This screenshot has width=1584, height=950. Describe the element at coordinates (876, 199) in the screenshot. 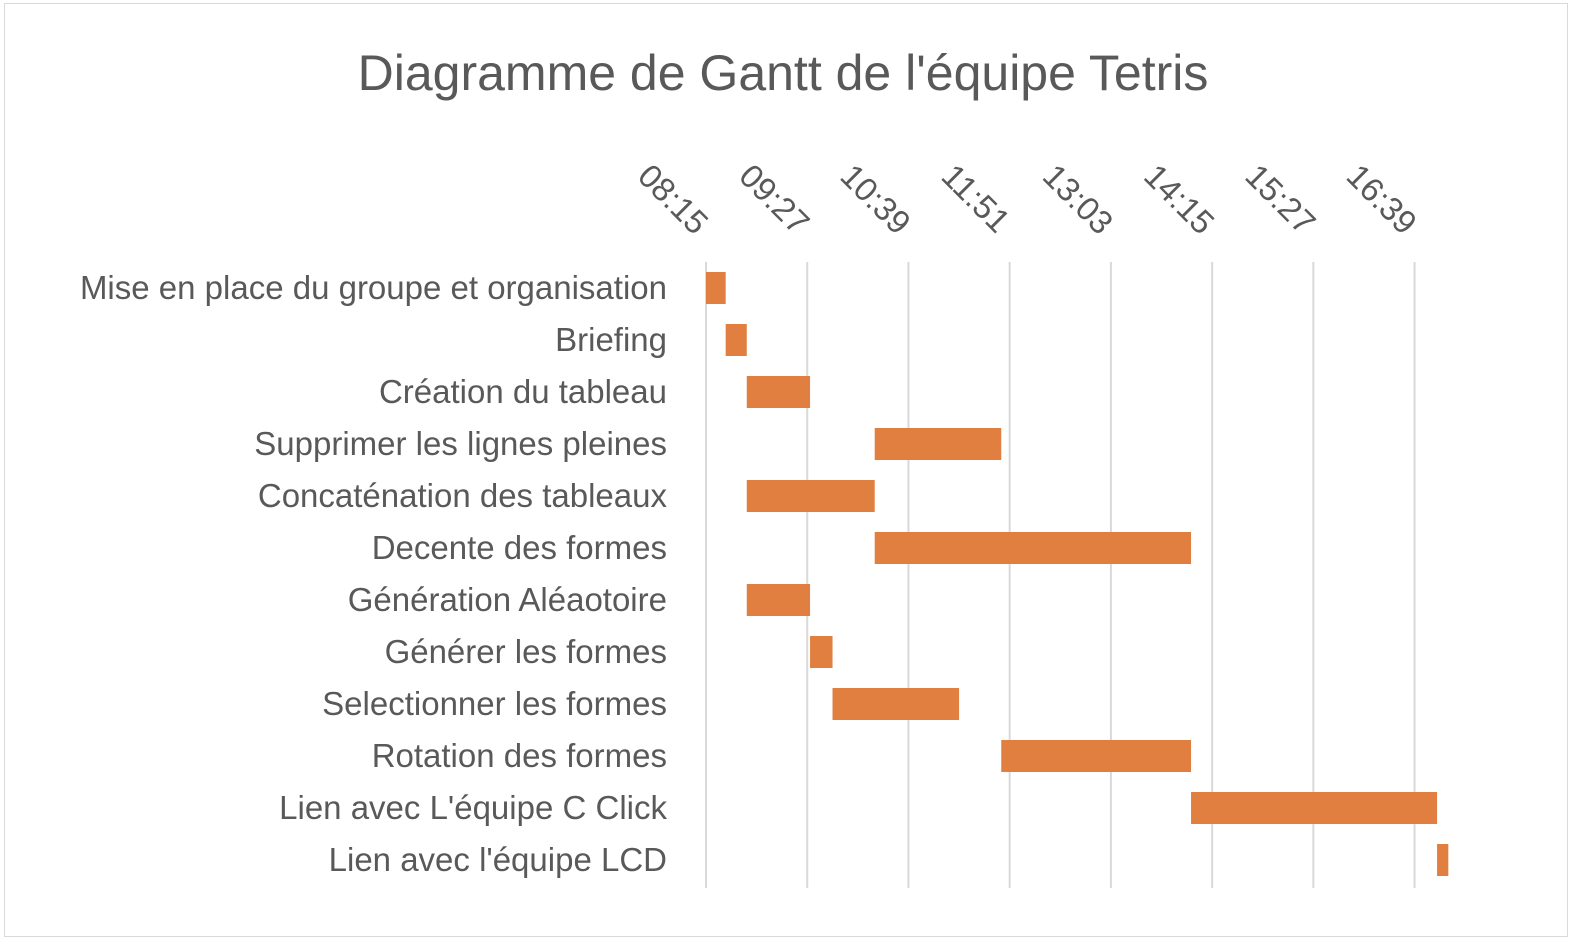

I see `x-tick-label: 10:39` at that location.